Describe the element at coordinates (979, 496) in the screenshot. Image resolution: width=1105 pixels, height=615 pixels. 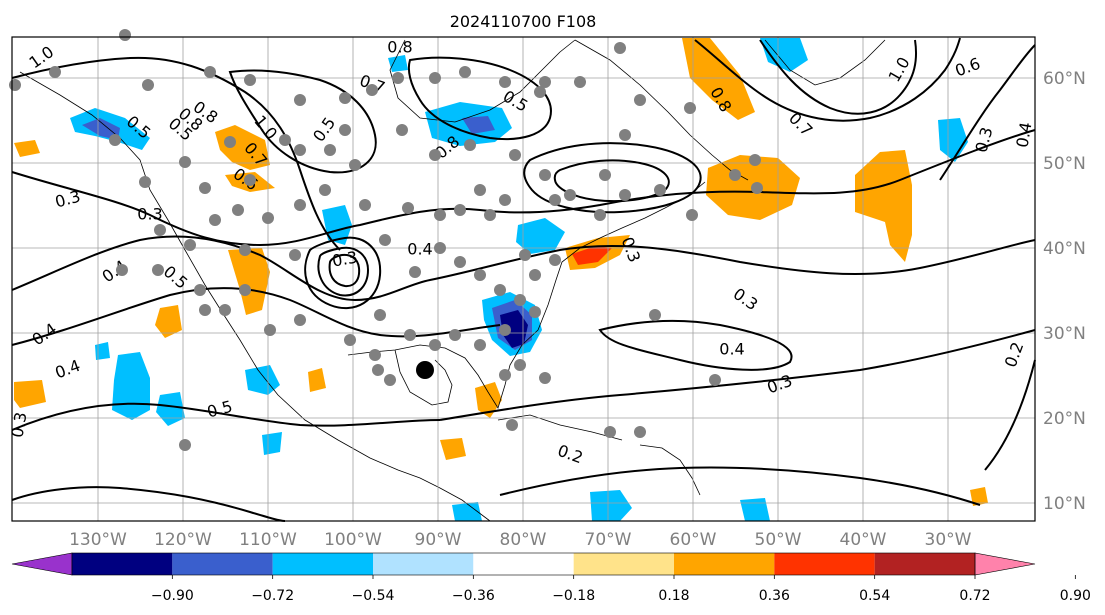
I see `shade-positive-atlantic-south` at that location.